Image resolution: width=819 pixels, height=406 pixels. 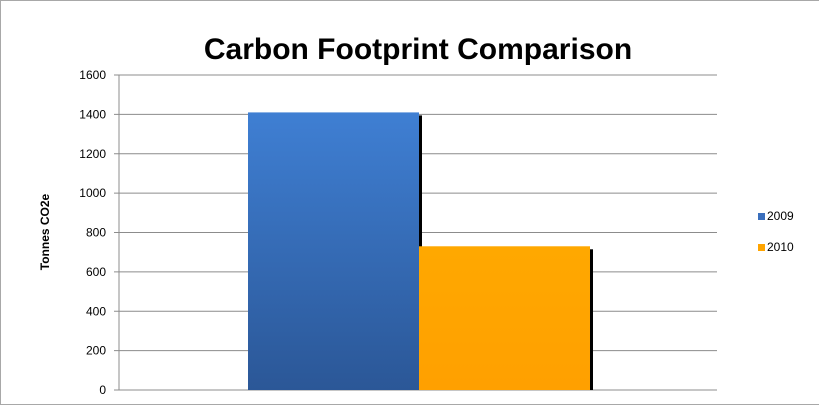 What do you see at coordinates (45, 231) in the screenshot?
I see `y-axis-label: Tonnes CO2e` at bounding box center [45, 231].